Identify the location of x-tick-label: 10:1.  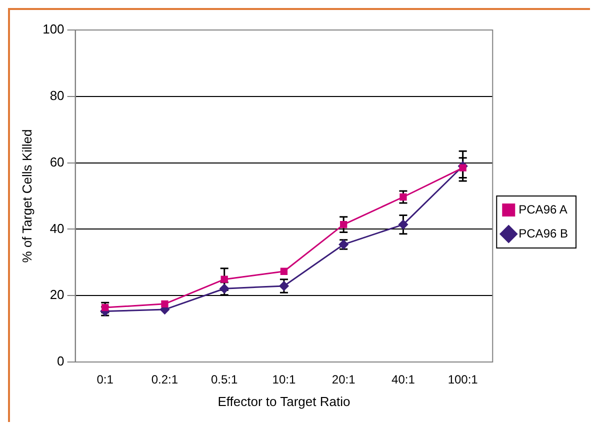
(284, 379).